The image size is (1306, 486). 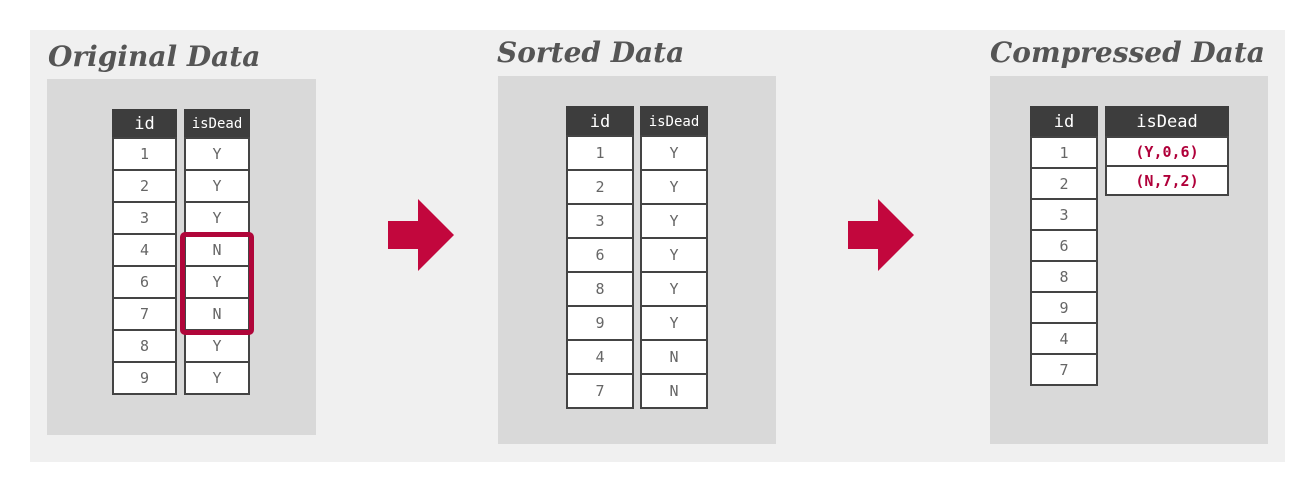 I want to click on original-id-header: id, so click(x=144, y=124).